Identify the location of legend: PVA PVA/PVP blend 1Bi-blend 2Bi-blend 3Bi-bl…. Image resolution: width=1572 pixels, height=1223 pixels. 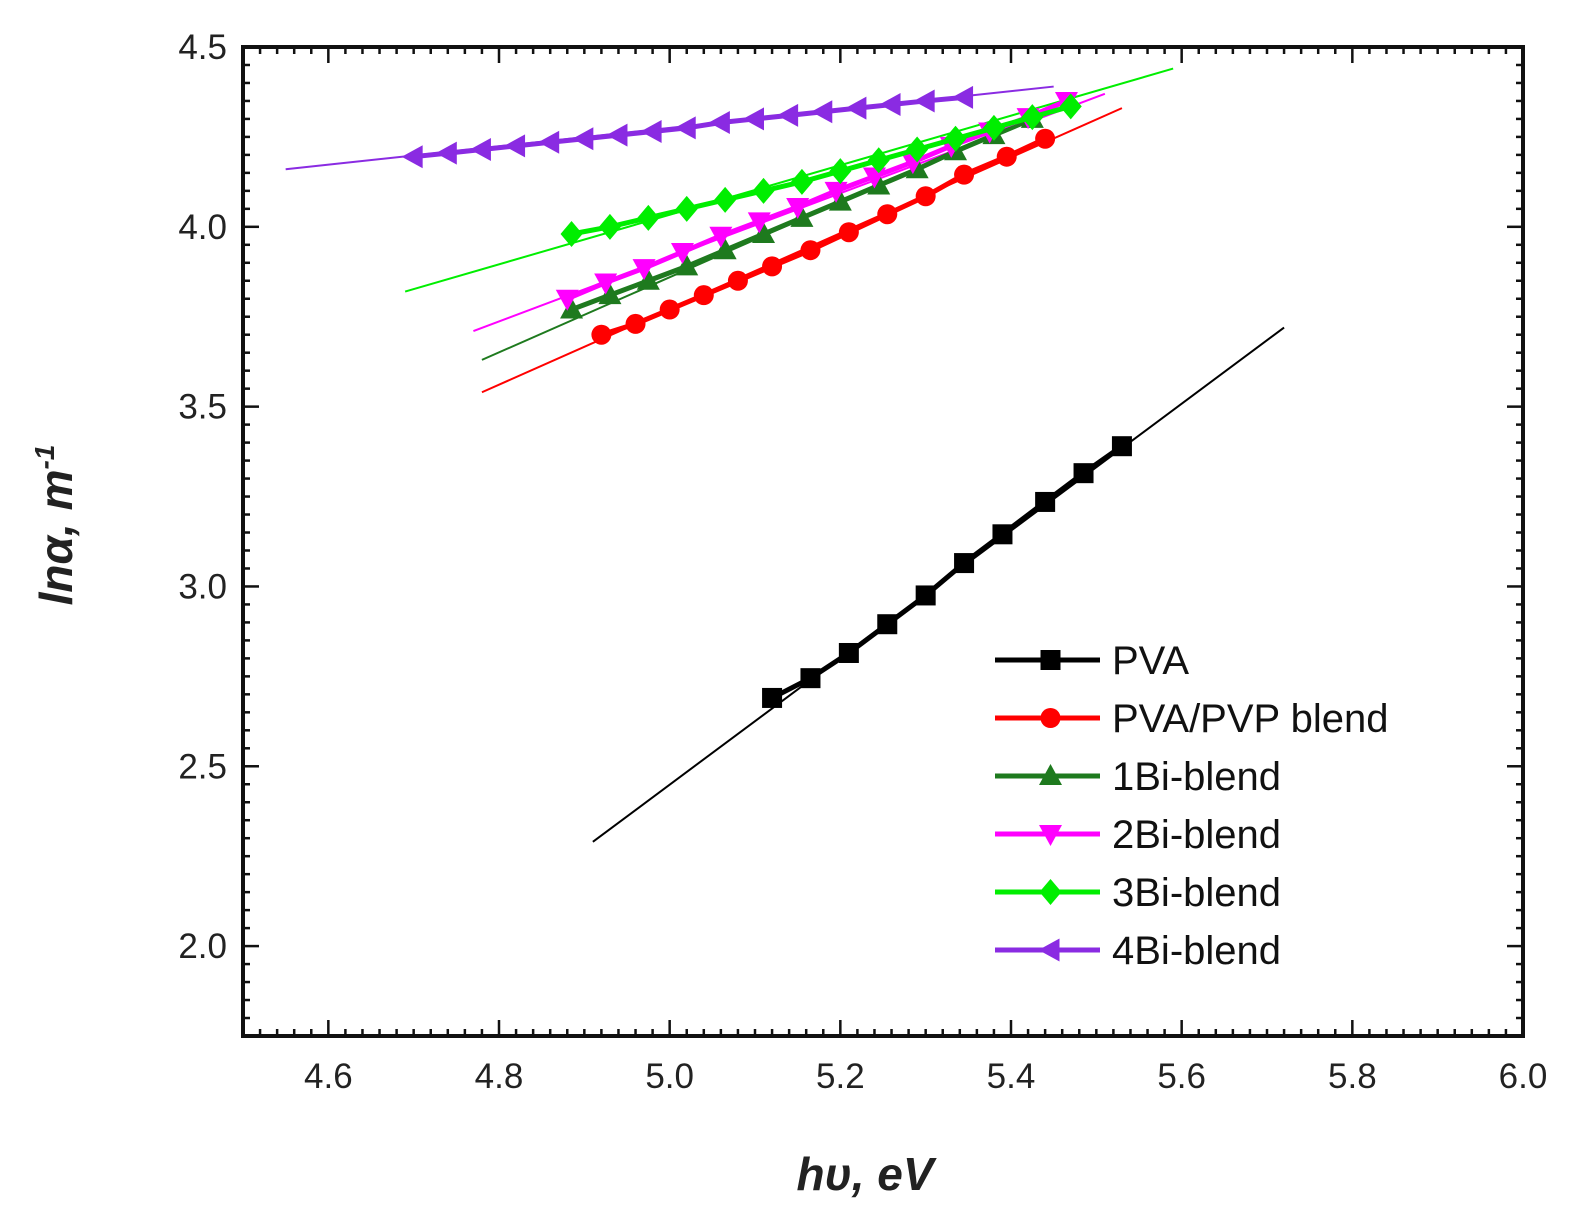
(1191, 806).